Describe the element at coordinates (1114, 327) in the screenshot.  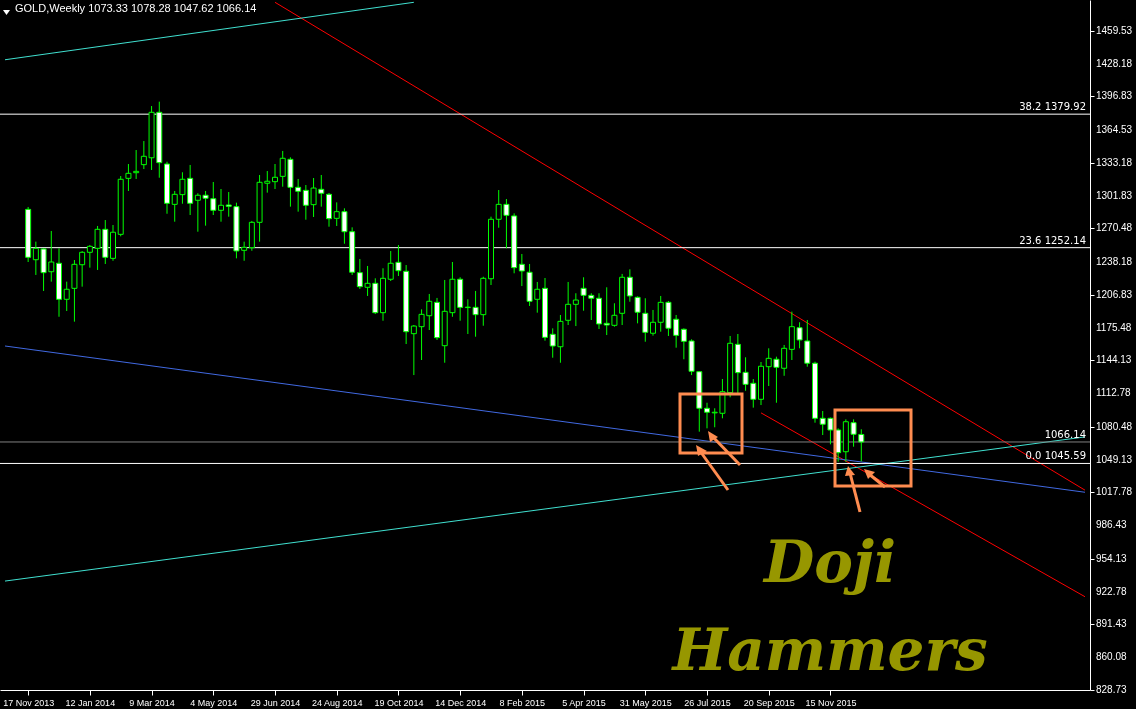
I see `y-tick-label: 1175.48` at that location.